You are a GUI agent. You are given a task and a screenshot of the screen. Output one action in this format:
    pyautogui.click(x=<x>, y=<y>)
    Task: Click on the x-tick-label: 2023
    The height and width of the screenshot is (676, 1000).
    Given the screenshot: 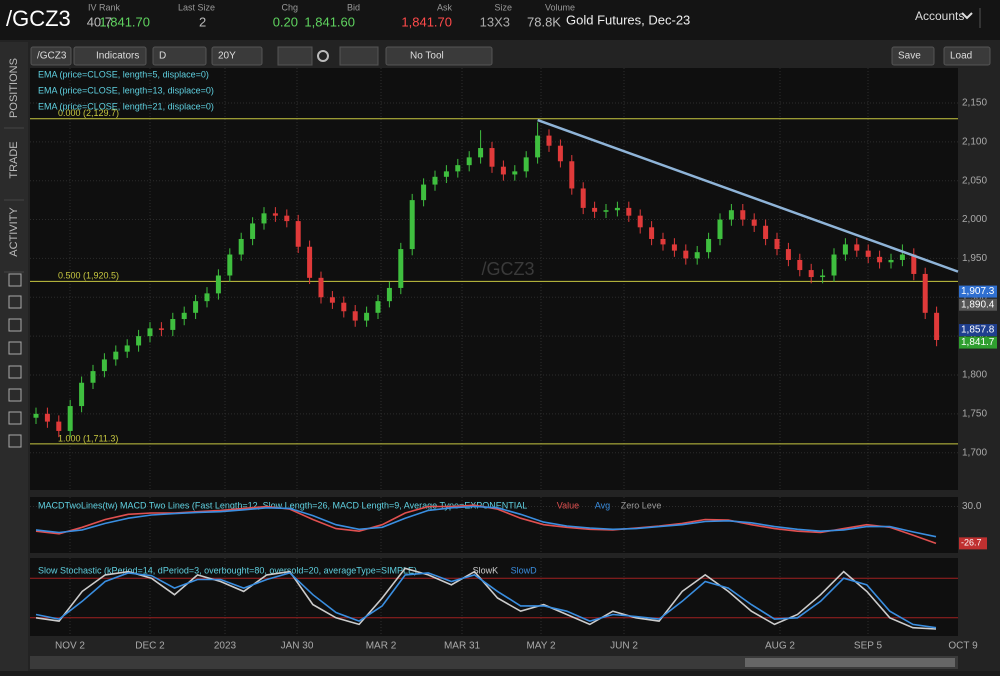 What is the action you would take?
    pyautogui.click(x=225, y=646)
    